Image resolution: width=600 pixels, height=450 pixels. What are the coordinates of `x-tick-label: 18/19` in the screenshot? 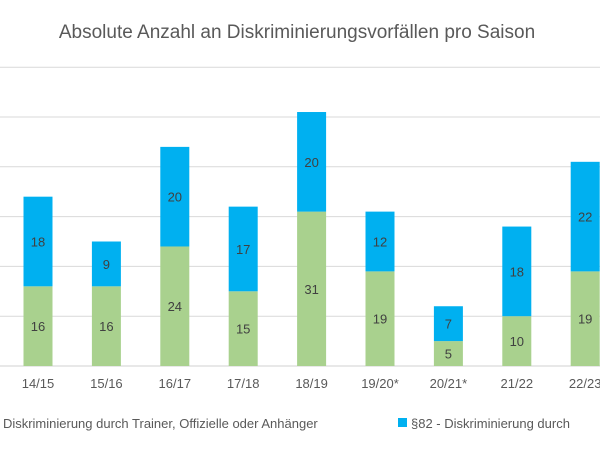 It's located at (311, 383).